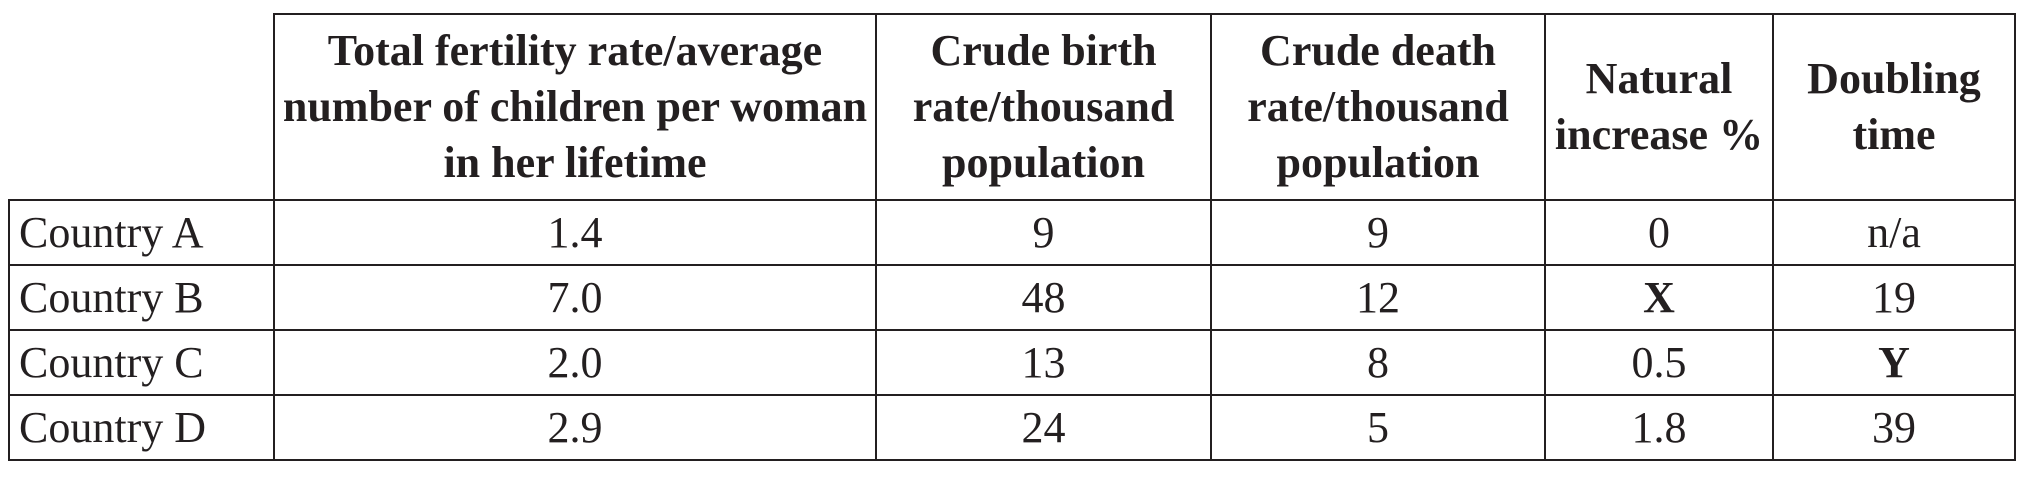 The image size is (2025, 481). Describe the element at coordinates (1043, 427) in the screenshot. I see `cell-birth-rate: 24` at that location.